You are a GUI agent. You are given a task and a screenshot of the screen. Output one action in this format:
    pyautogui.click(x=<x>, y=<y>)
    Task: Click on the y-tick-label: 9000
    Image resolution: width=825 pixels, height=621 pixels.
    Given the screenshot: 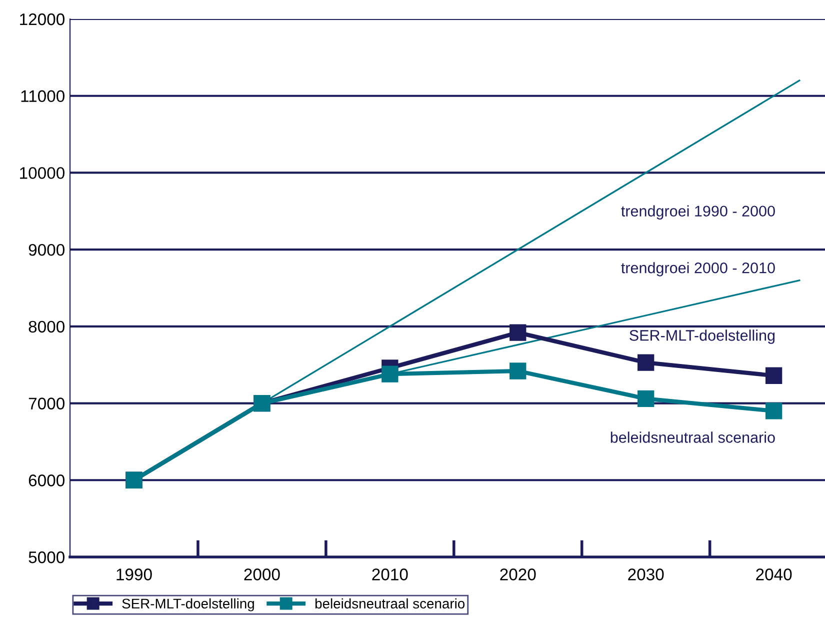 What is the action you would take?
    pyautogui.click(x=46, y=250)
    